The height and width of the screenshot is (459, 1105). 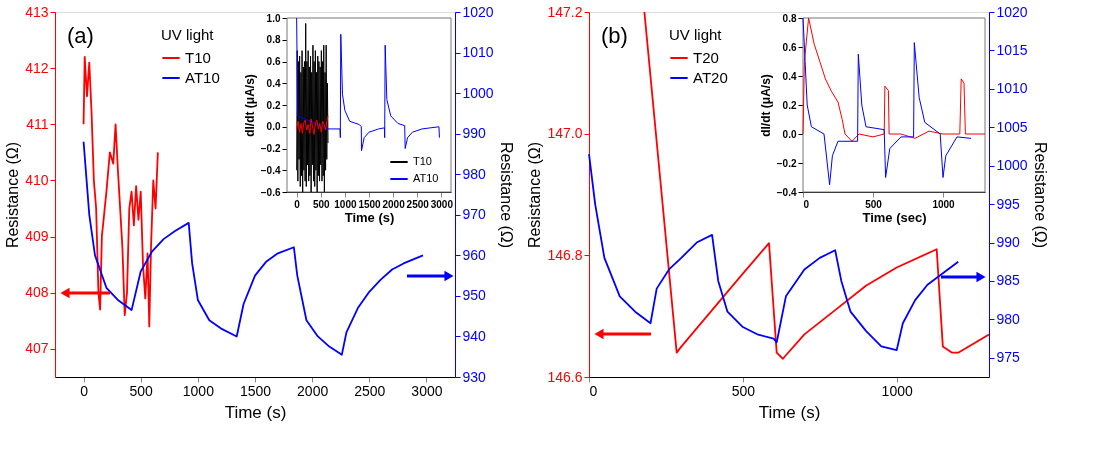 I want to click on y2-tick-label: 995, so click(x=1008, y=203).